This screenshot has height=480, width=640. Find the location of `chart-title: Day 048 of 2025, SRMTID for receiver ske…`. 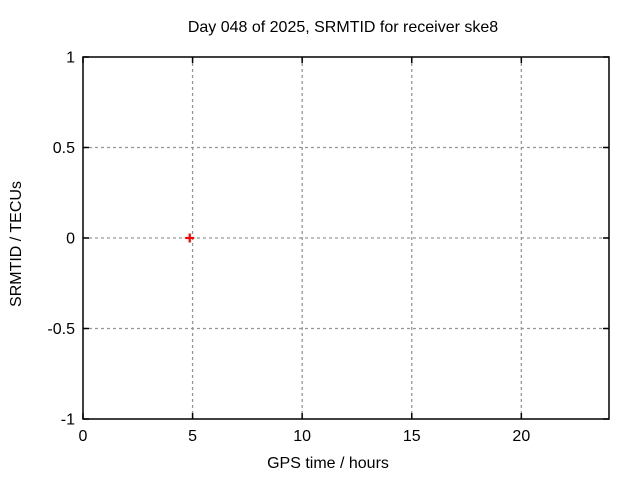

chart-title: Day 048 of 2025, SRMTID for receiver ske… is located at coordinates (343, 27).